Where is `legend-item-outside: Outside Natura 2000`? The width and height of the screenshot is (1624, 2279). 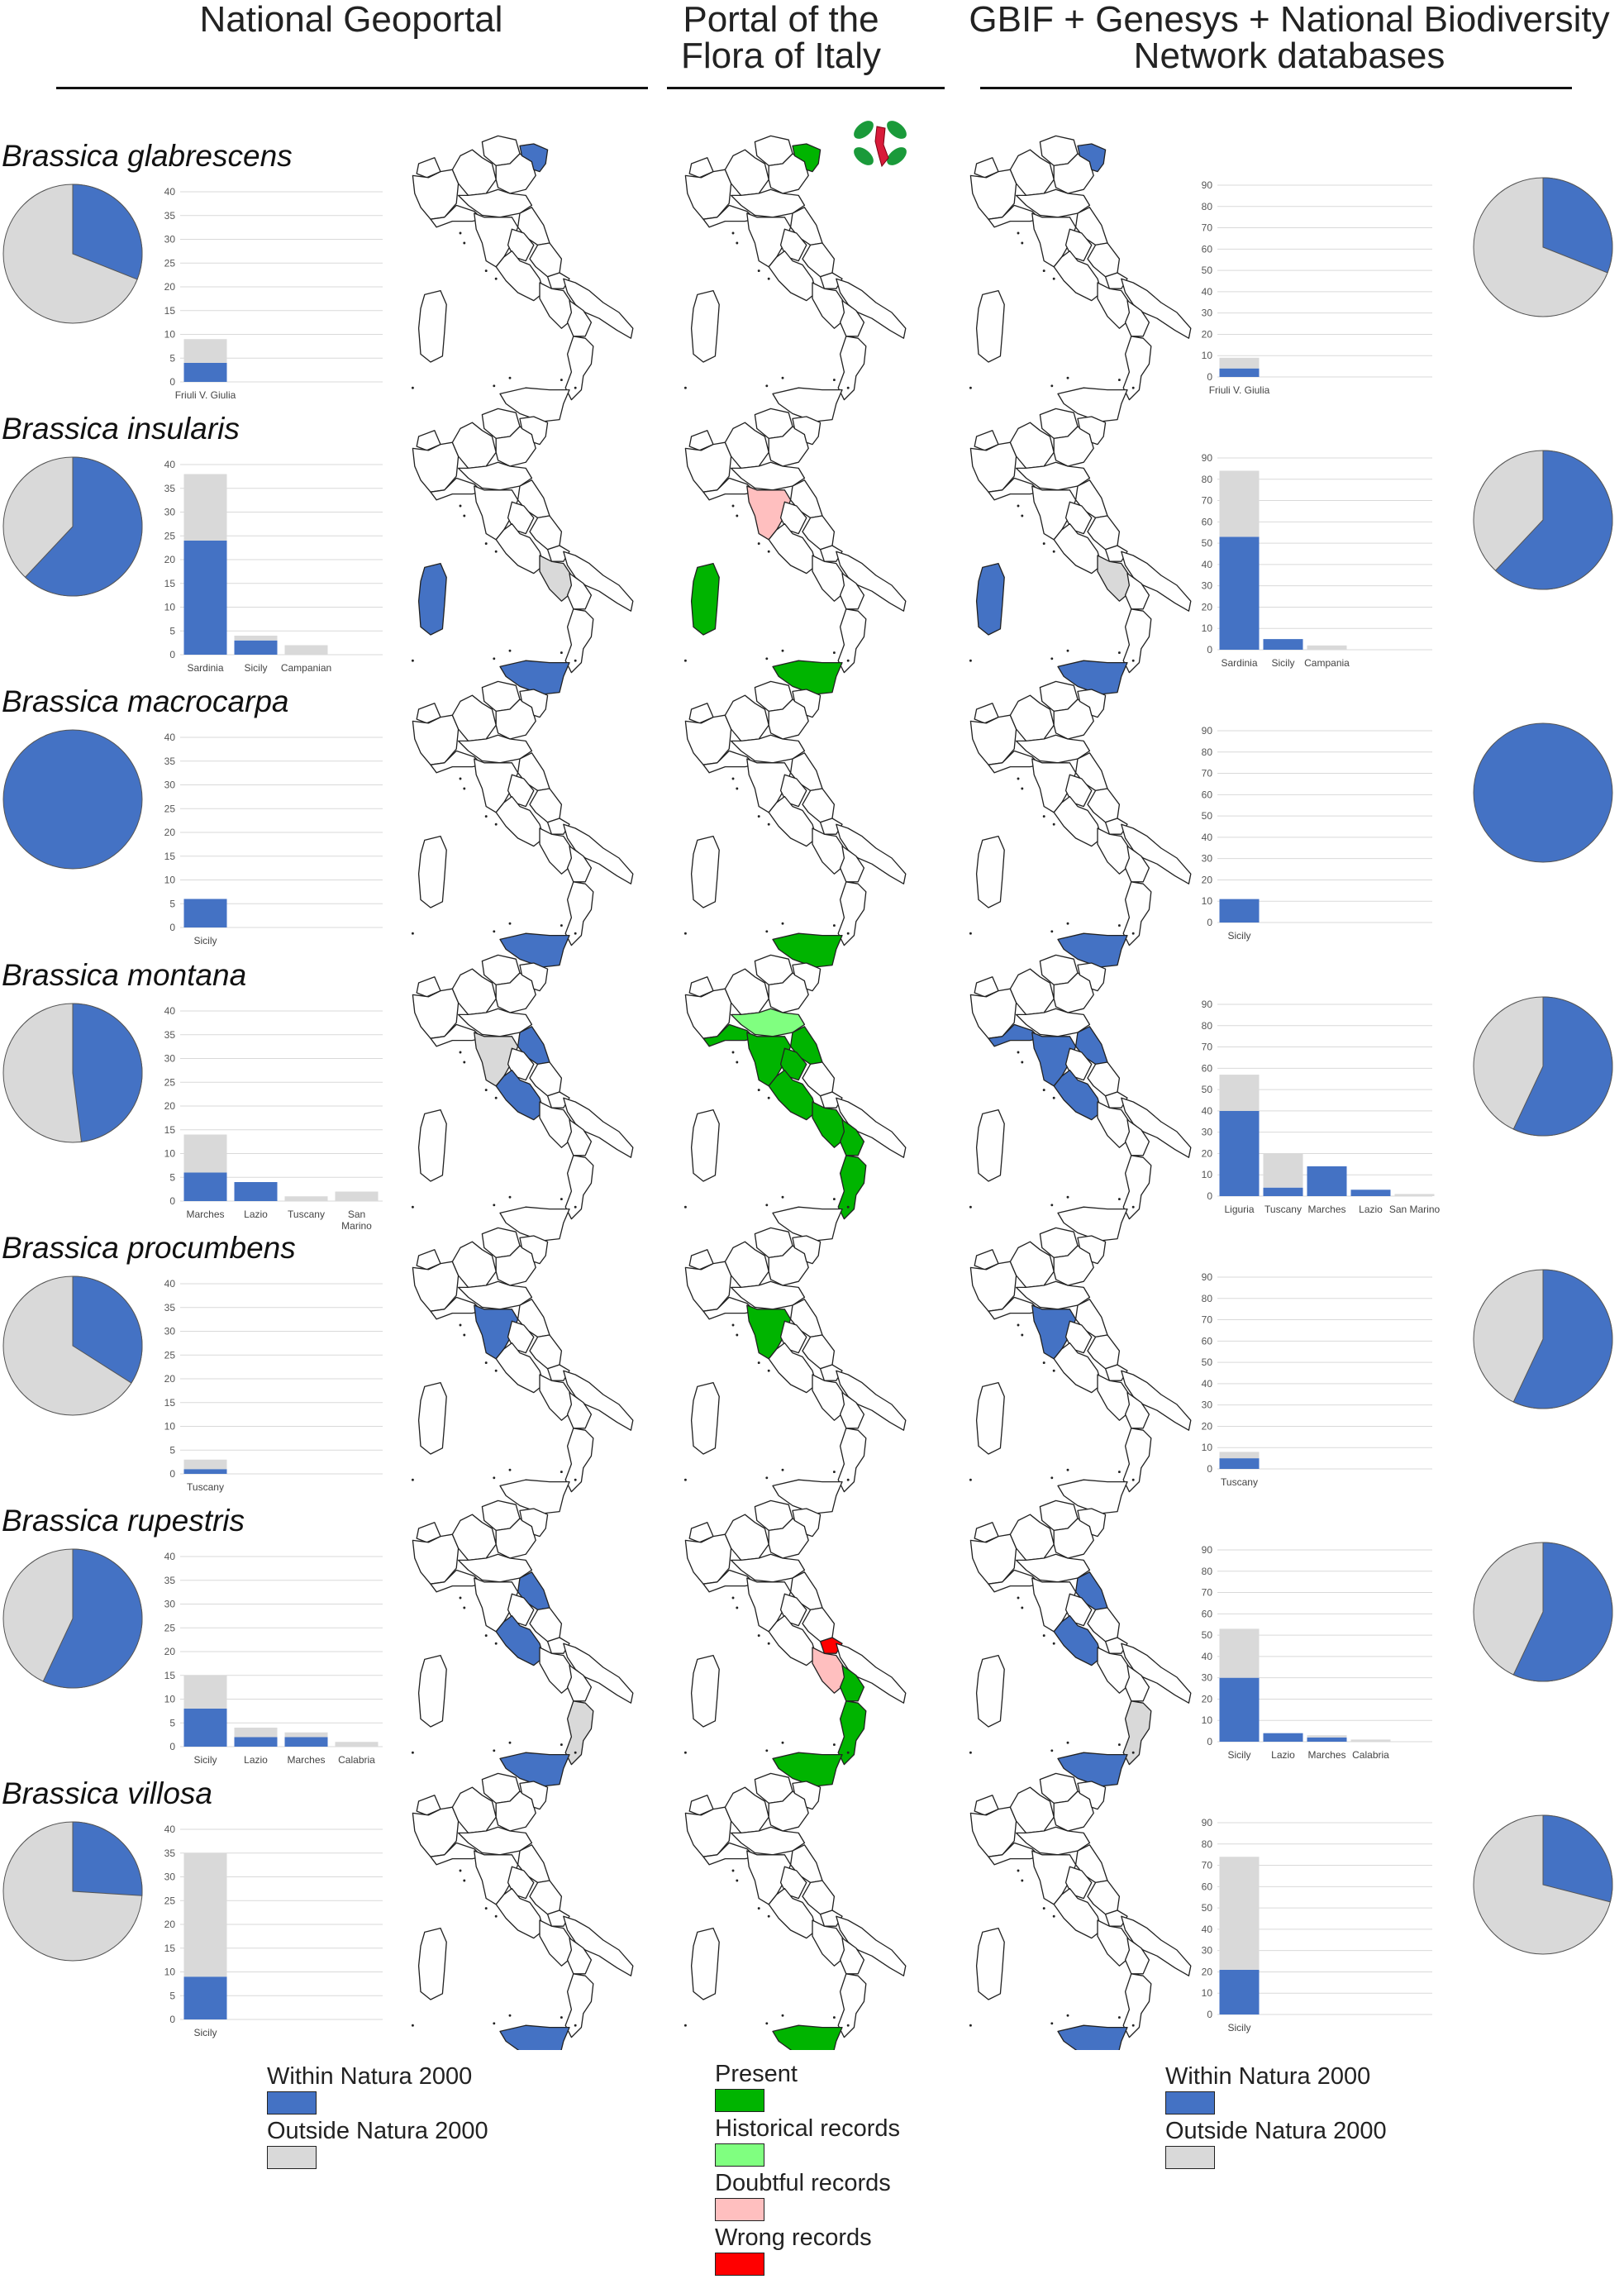
legend-item-outside: Outside Natura 2000 is located at coordinates (1276, 2145).